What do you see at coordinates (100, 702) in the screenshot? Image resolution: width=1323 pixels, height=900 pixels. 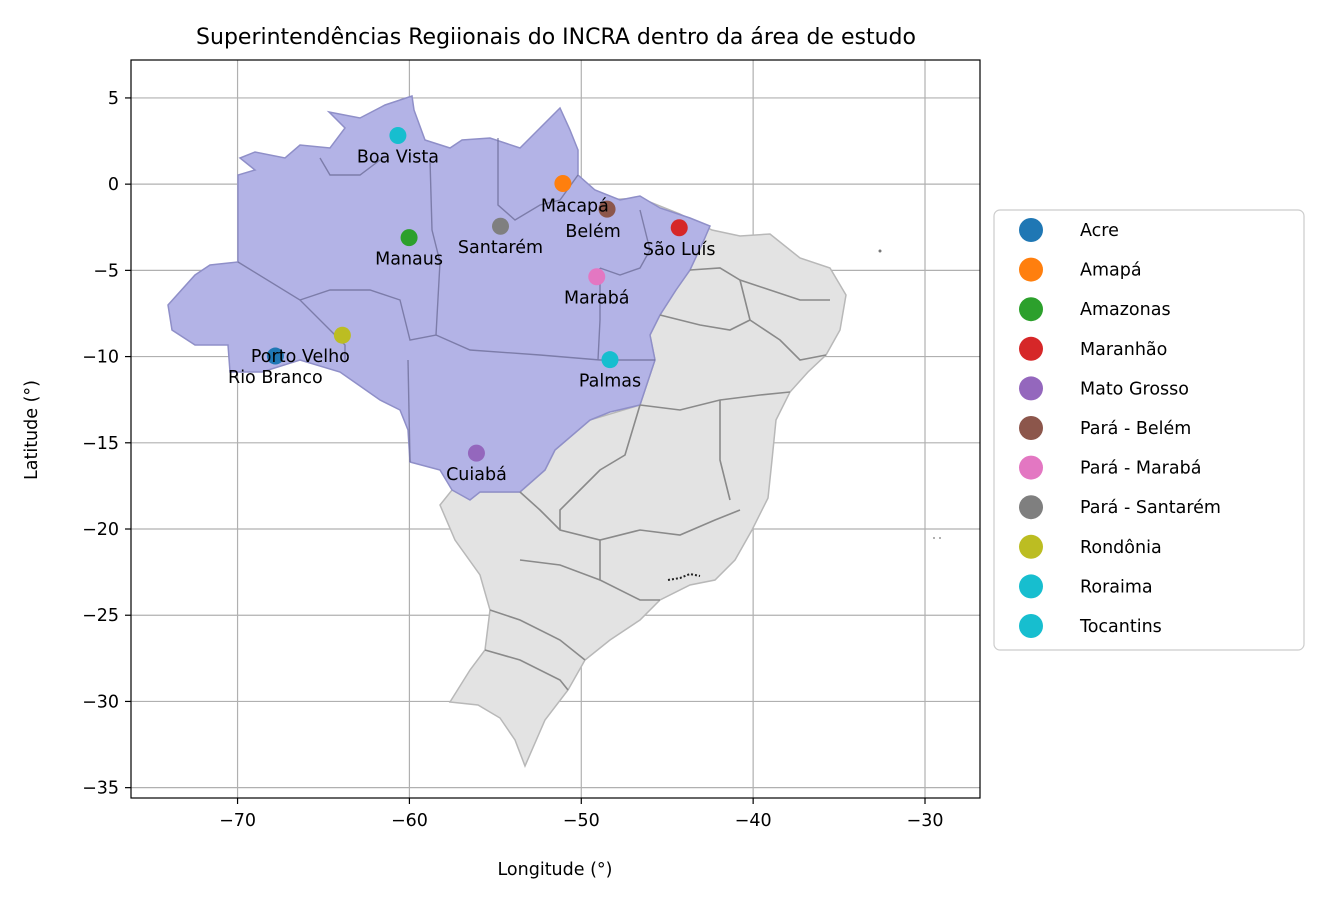 I see `y-tick-label: −30` at bounding box center [100, 702].